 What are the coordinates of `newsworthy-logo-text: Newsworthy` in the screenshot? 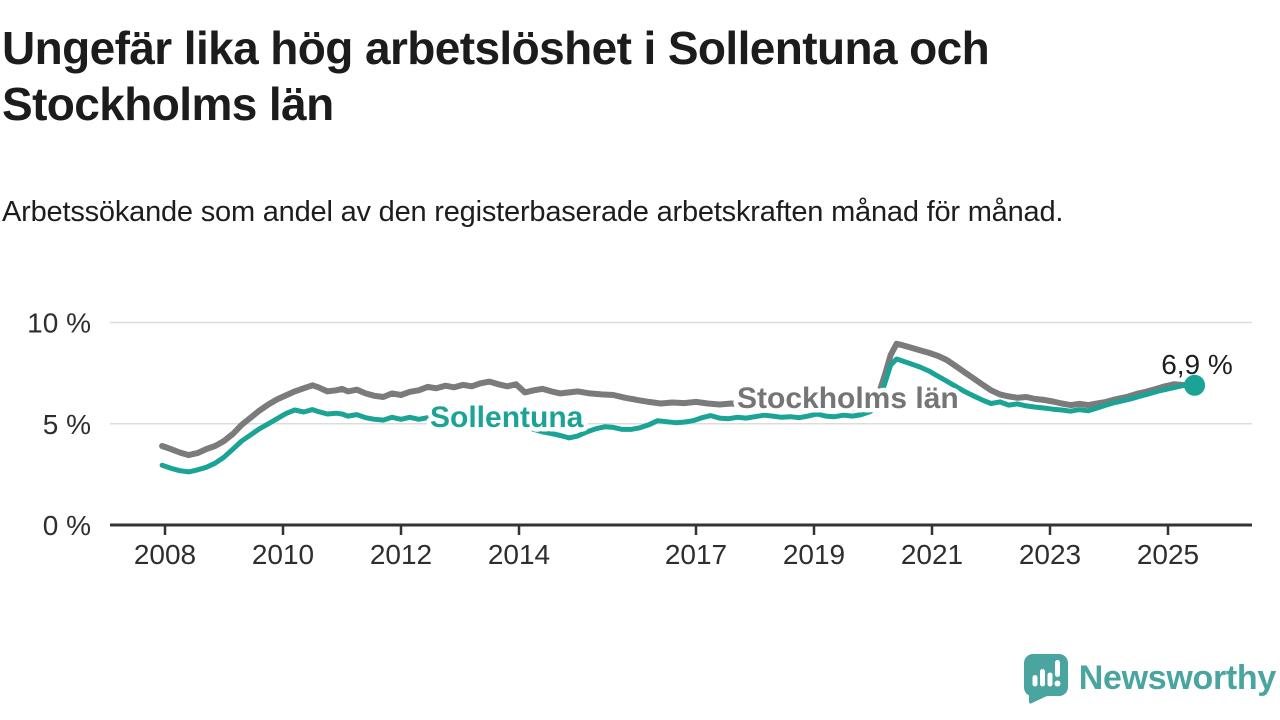 It's located at (1177, 678).